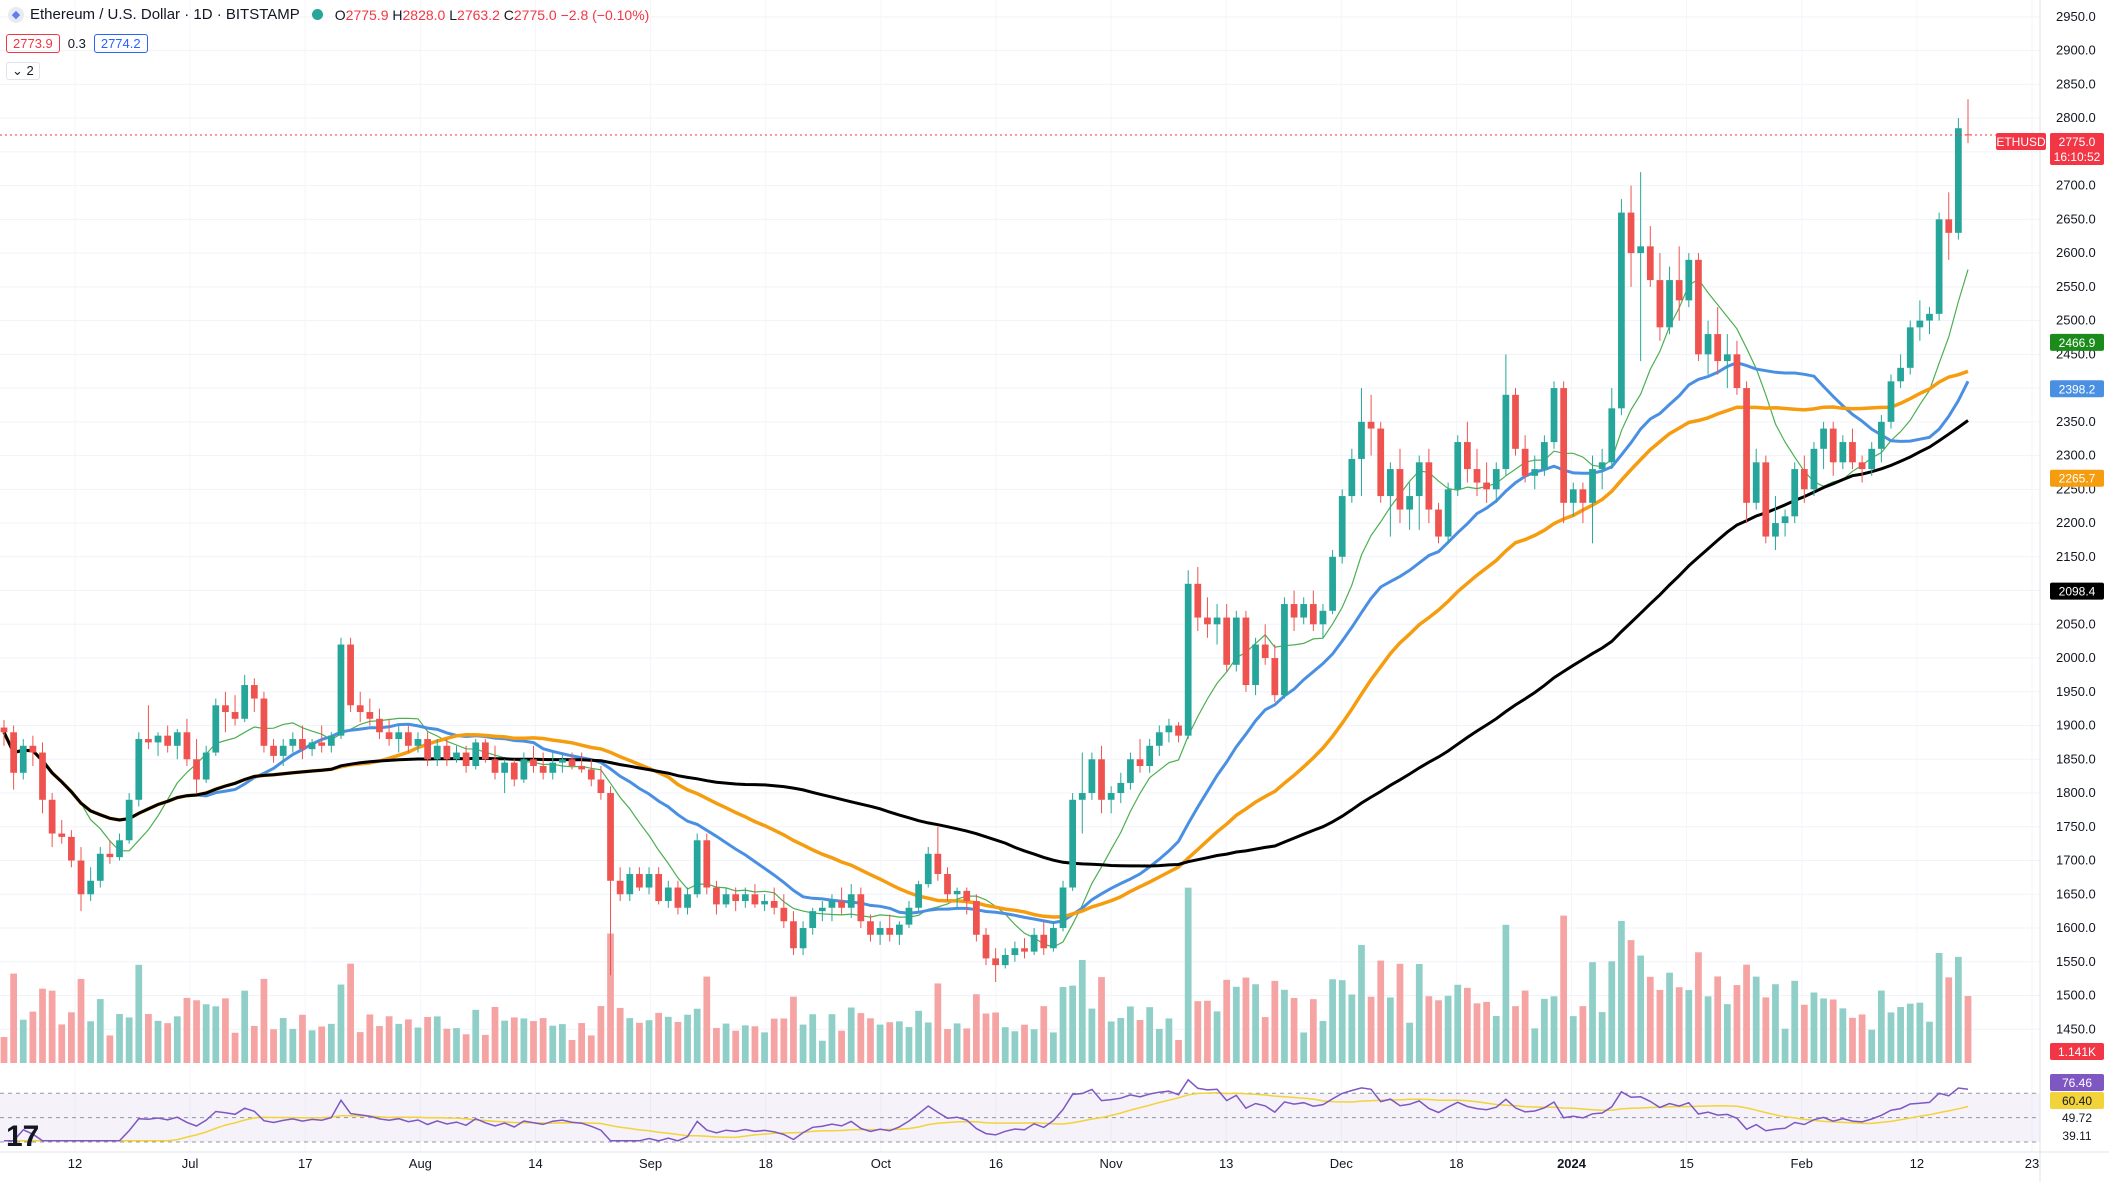  Describe the element at coordinates (120, 43) in the screenshot. I see `buy-button: 2774.2` at that location.